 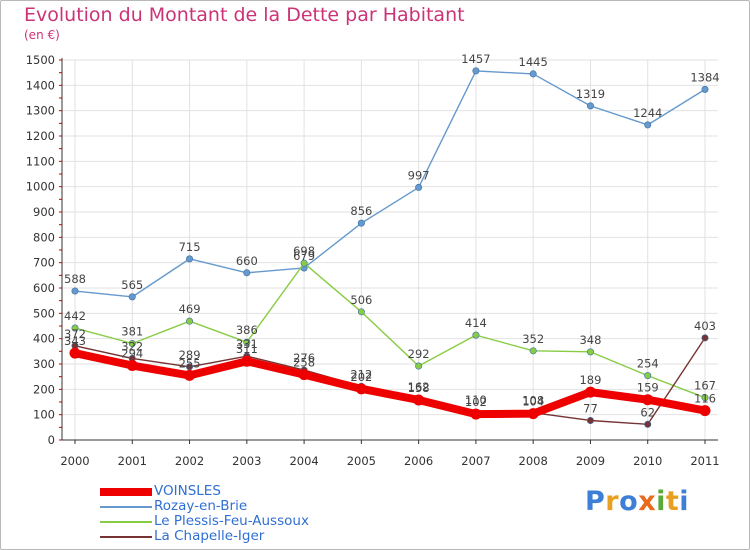 What do you see at coordinates (304, 363) in the screenshot?
I see `data-label-voinsles: 258` at bounding box center [304, 363].